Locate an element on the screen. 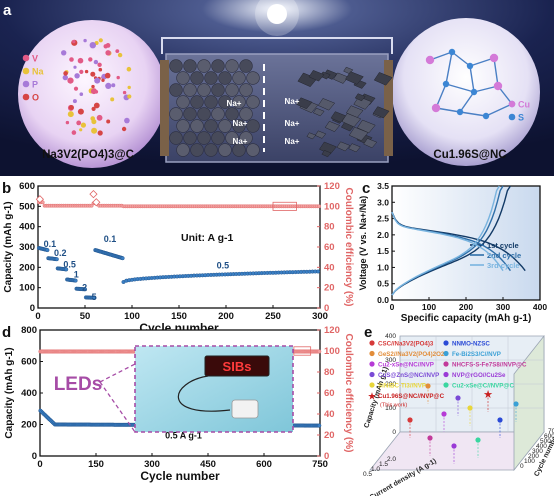 This screenshot has height=496, width=554. legend-label-e-1: CSC//Na3V2(PO4)3 is located at coordinates (406, 344).